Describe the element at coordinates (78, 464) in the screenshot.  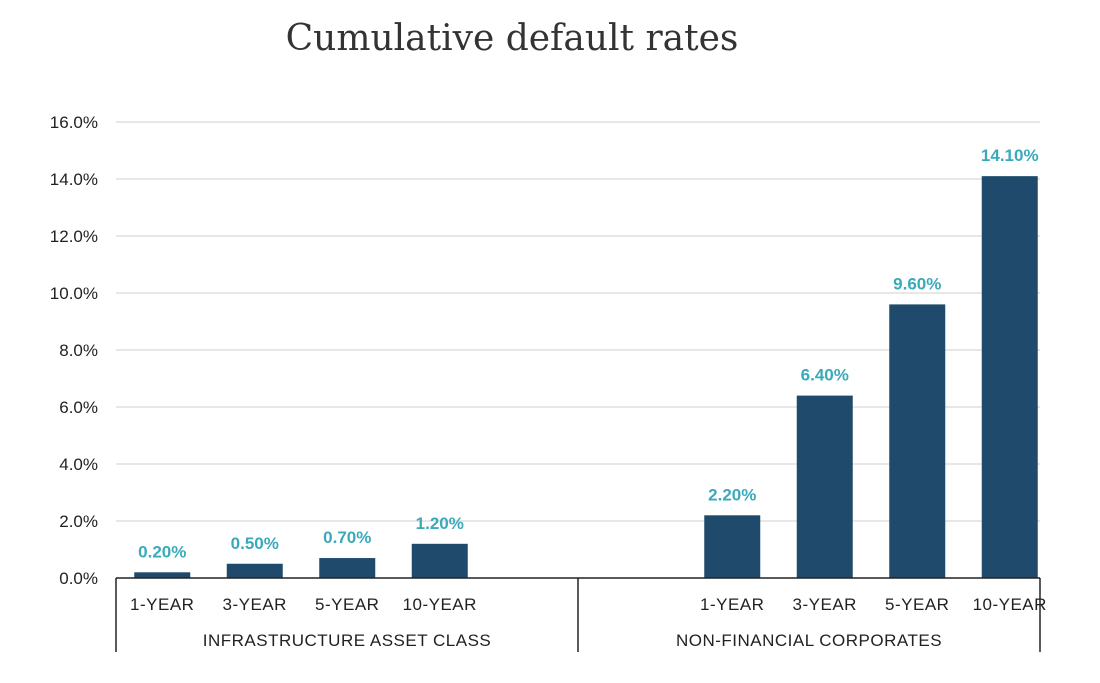
I see `y-tick-label: 4.0%` at that location.